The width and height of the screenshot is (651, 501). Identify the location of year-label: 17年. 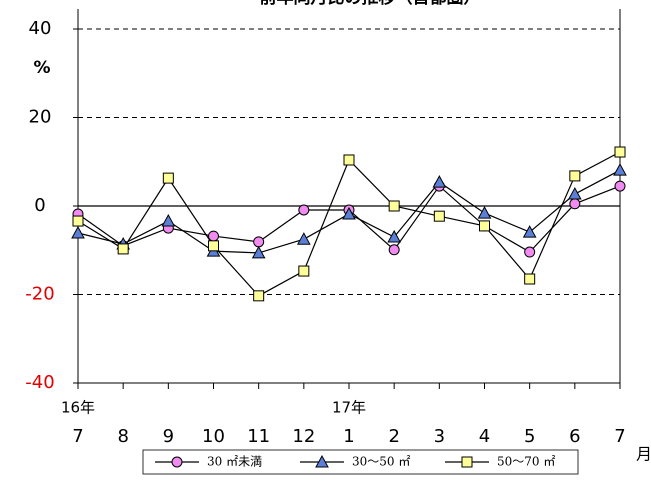
(349, 408).